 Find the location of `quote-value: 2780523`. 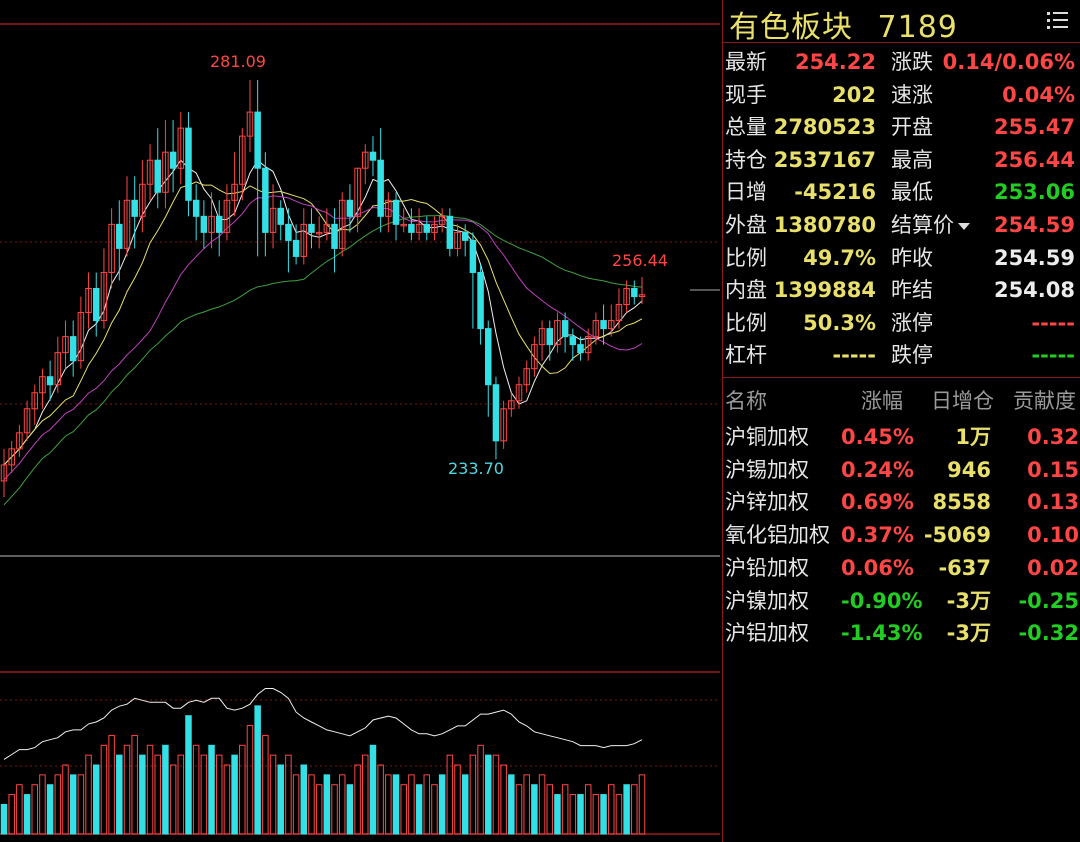

quote-value: 2780523 is located at coordinates (824, 127).